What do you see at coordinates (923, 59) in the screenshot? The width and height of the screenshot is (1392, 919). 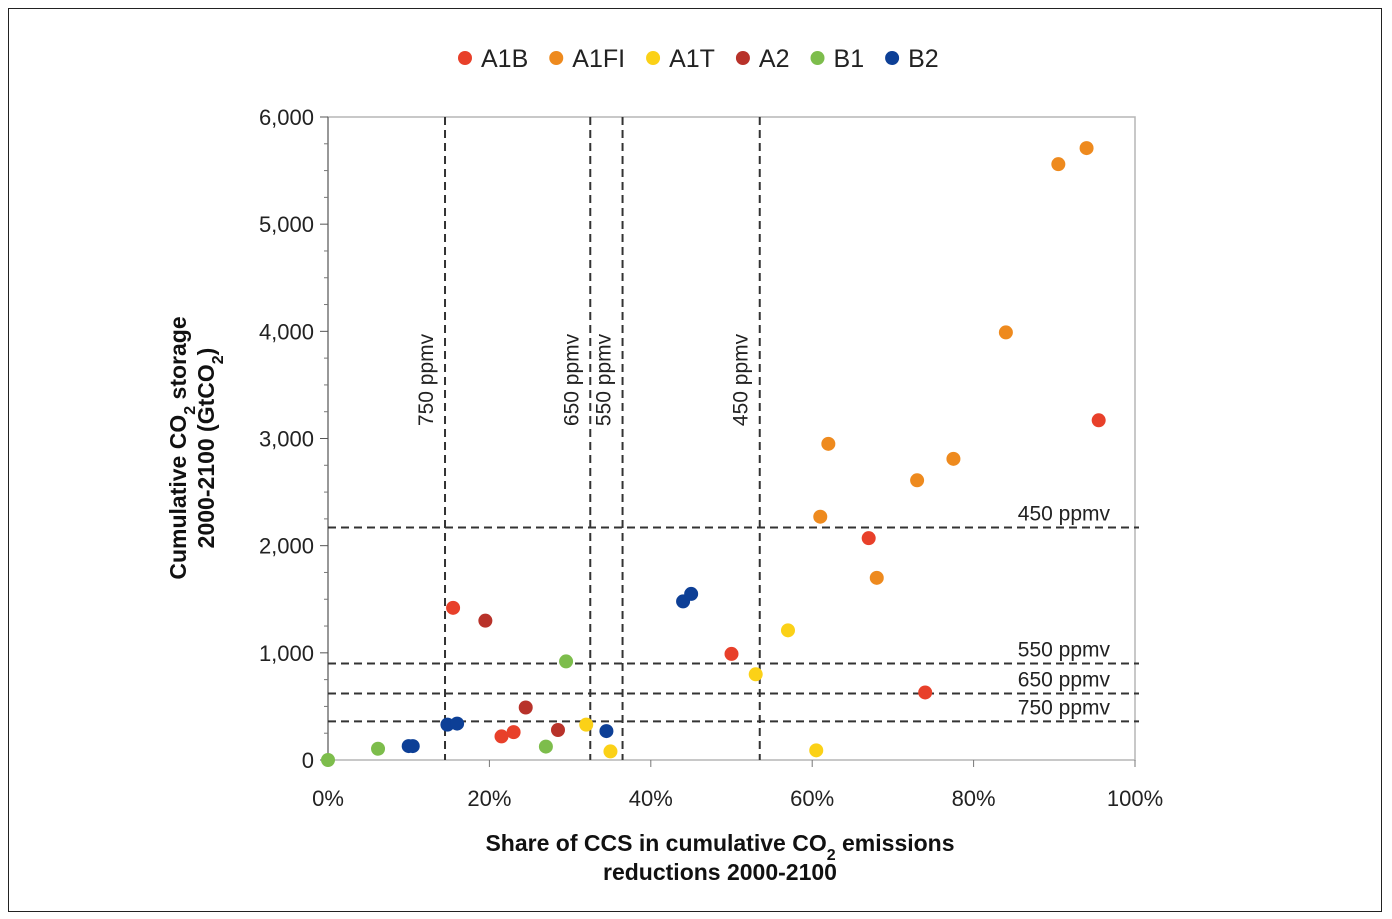 I see `legend-label-b2: B2` at bounding box center [923, 59].